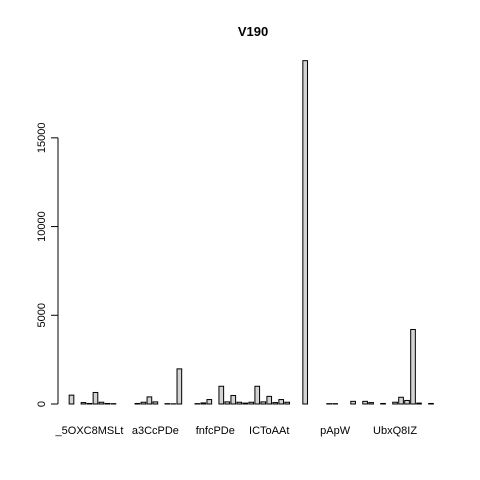 The image size is (480, 480). I want to click on x-tick-label-0: _5OXC8MSLt, so click(89, 431).